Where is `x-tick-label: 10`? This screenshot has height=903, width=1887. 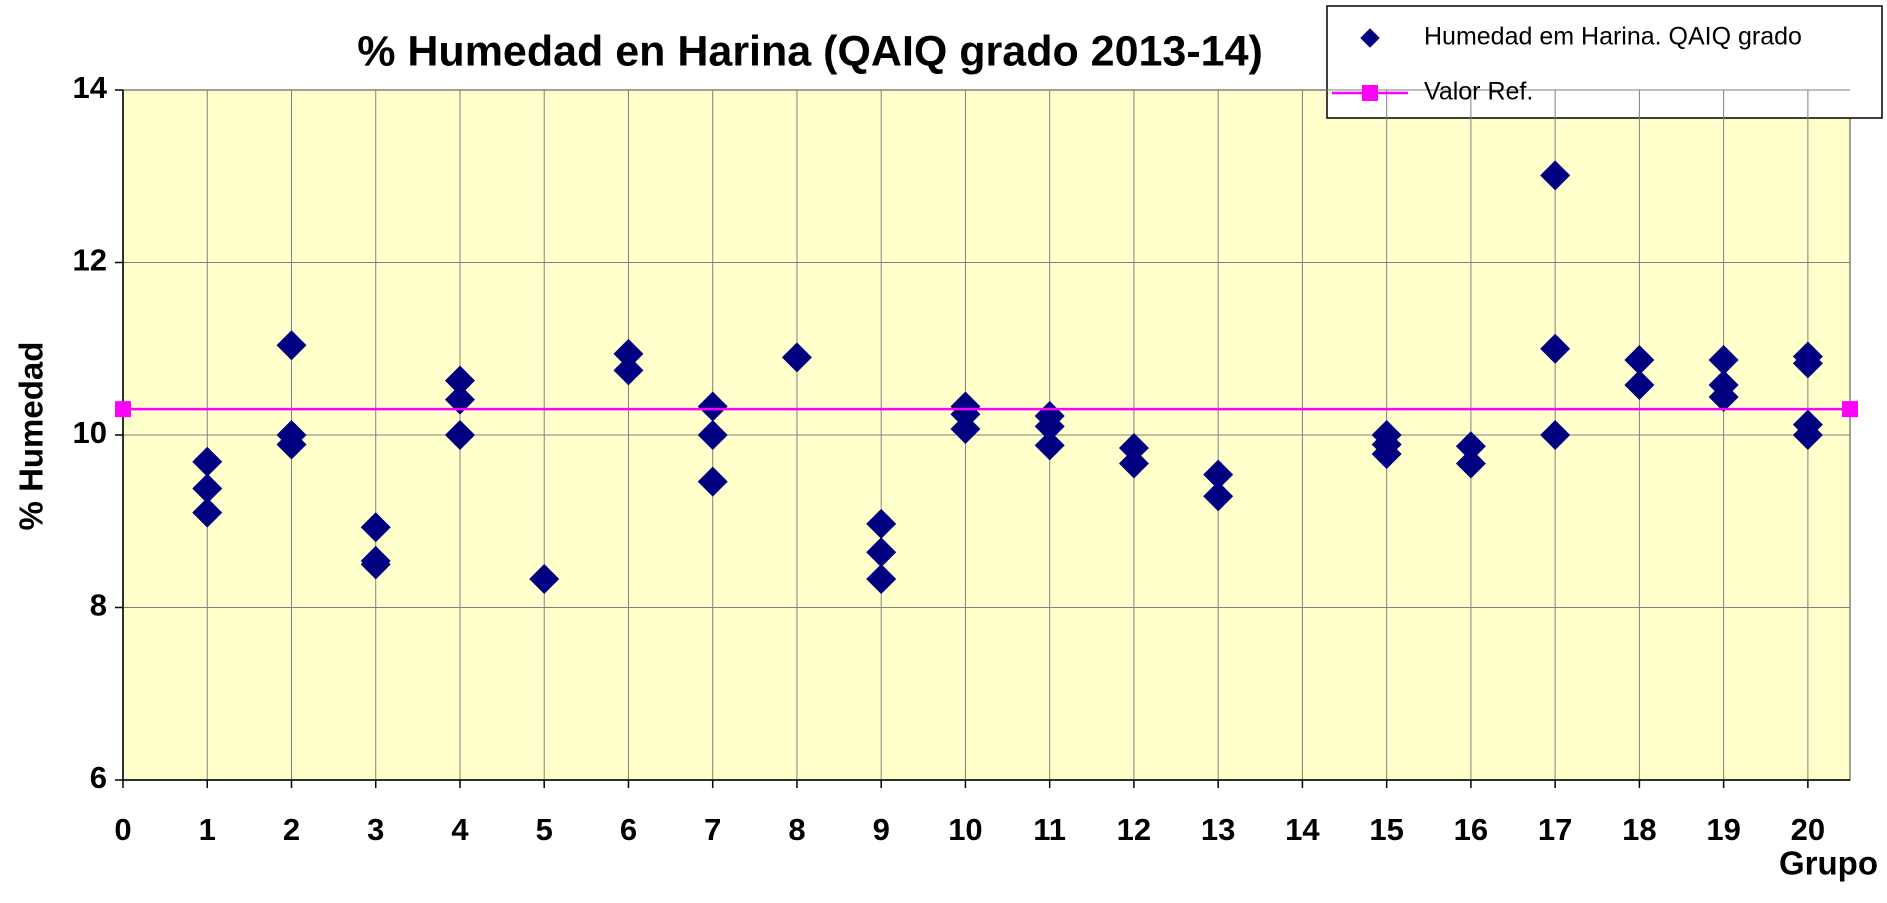
x-tick-label: 10 is located at coordinates (965, 829).